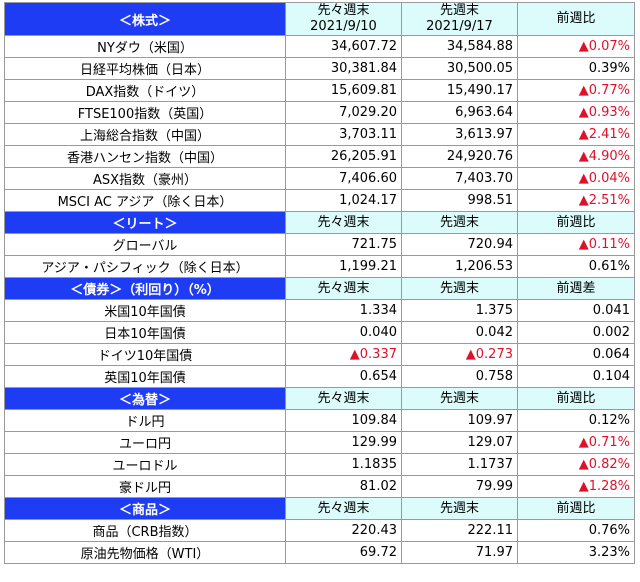  I want to click on text: 前週比, so click(576, 18).